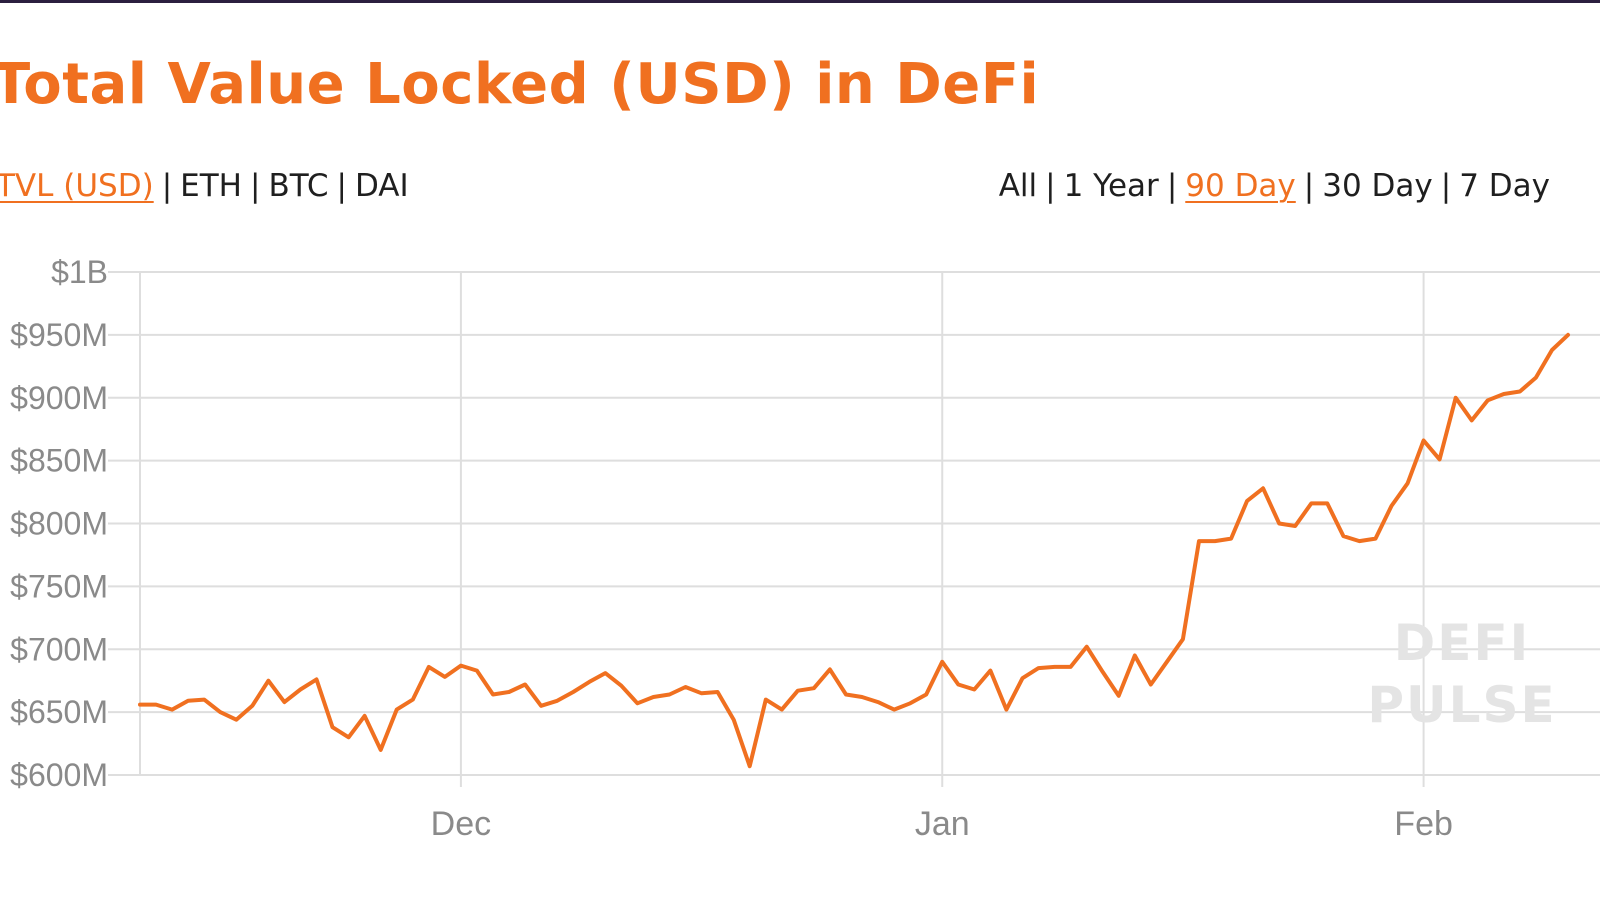  I want to click on x-tick-label: Dec, so click(461, 824).